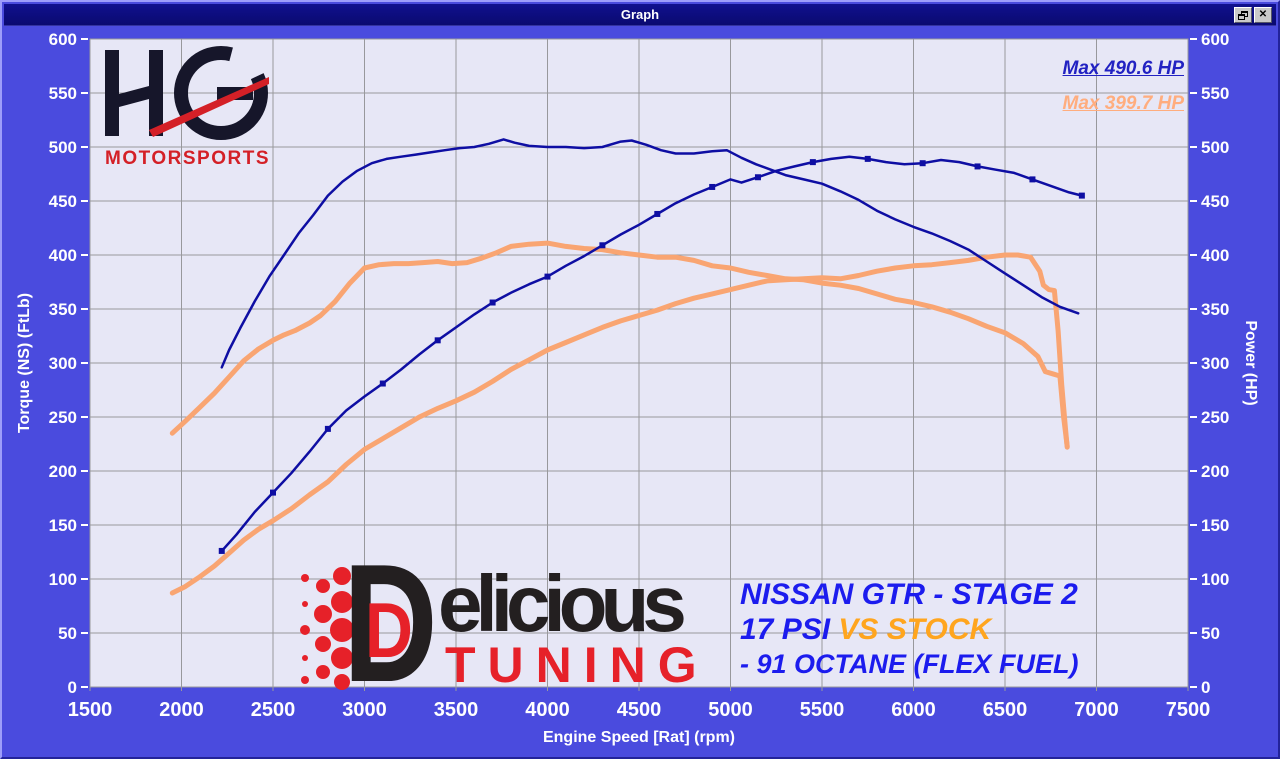  Describe the element at coordinates (181, 710) in the screenshot. I see `x-tick-label: 2000` at that location.